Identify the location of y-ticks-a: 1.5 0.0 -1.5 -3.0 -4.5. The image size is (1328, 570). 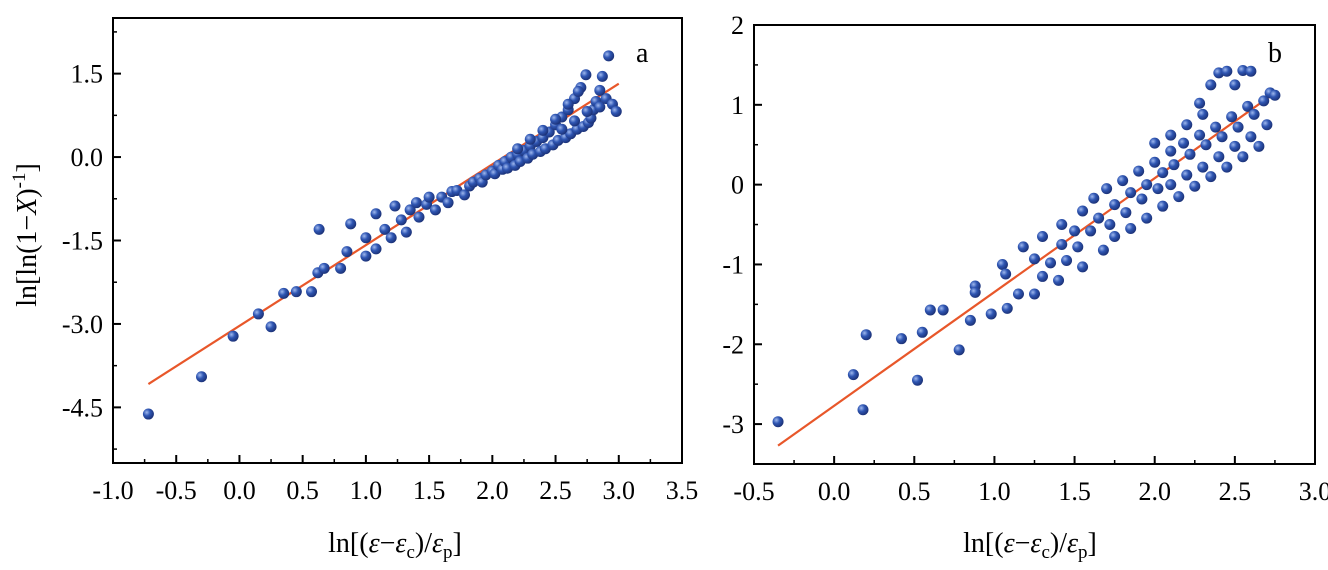
(91, 240).